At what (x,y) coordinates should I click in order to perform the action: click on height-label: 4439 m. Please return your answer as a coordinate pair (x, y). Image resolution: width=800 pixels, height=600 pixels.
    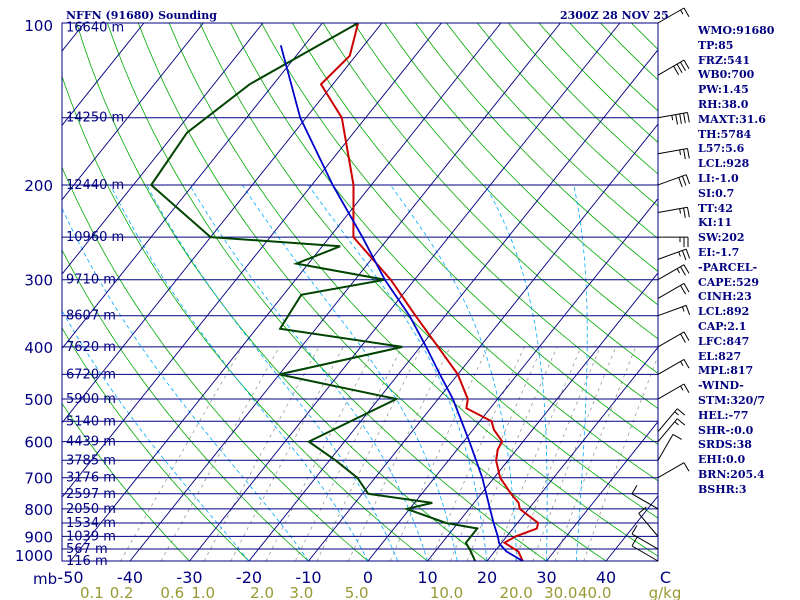
    Looking at the image, I should click on (91, 442).